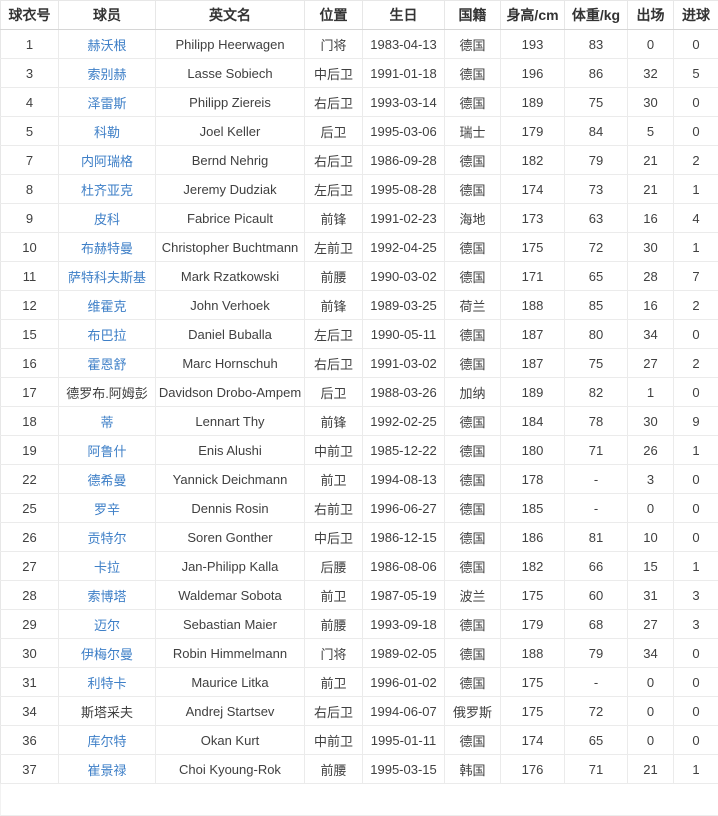  Describe the element at coordinates (30, 682) in the screenshot. I see `cell-number: 31` at that location.